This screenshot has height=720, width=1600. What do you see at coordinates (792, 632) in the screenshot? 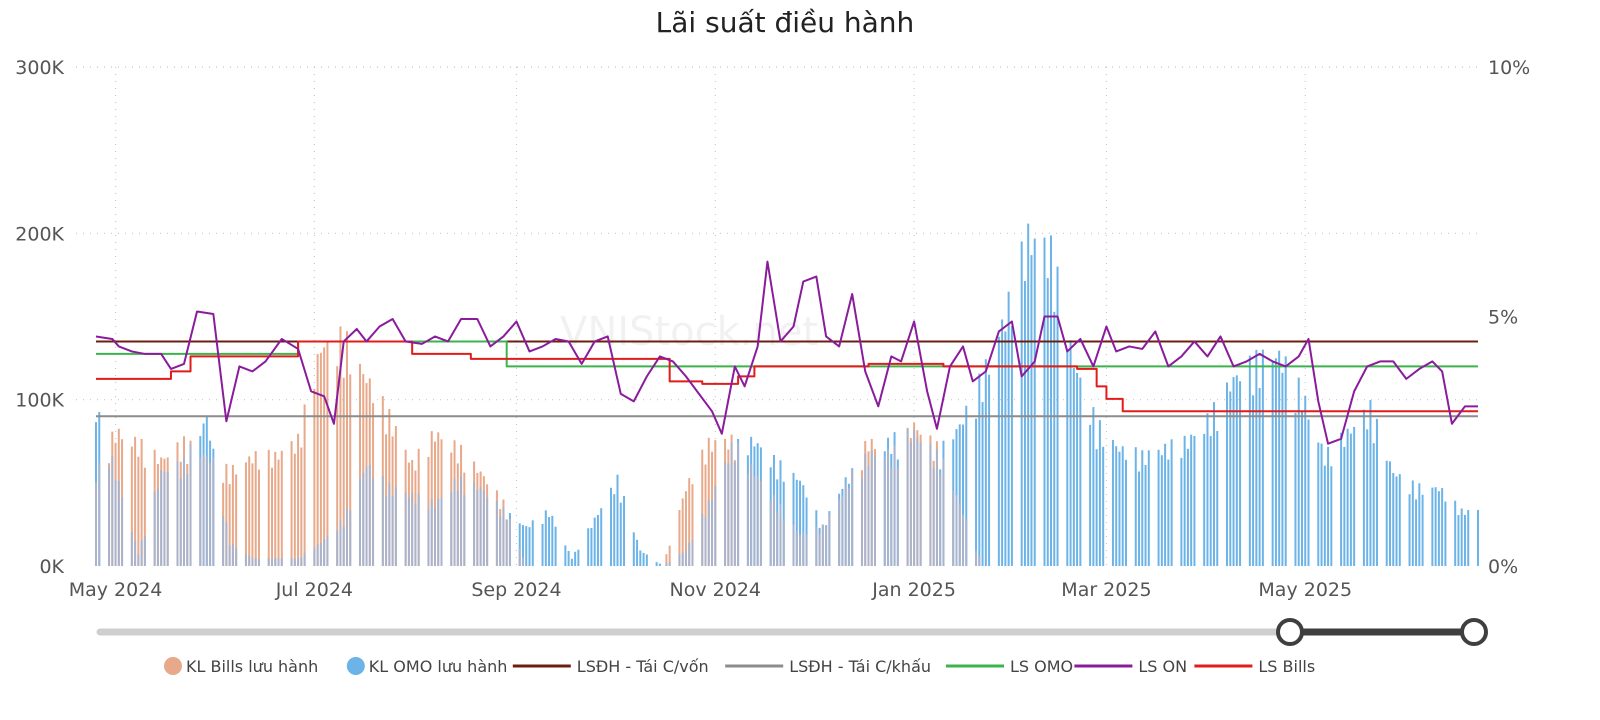
I see `date-range-slider` at bounding box center [792, 632].